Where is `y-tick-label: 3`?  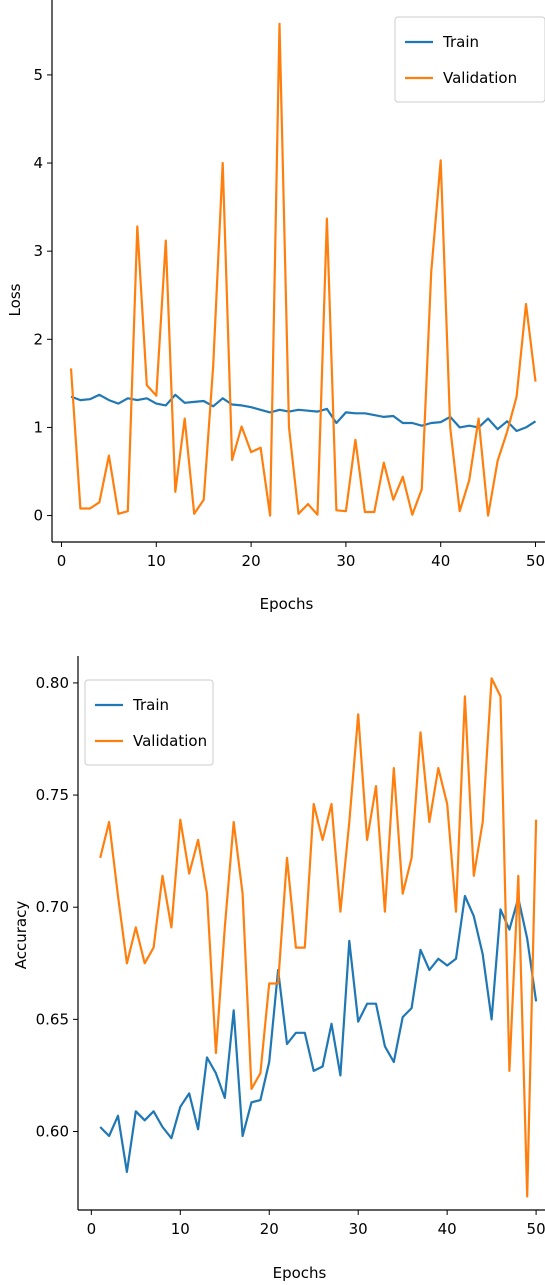
y-tick-label: 3 is located at coordinates (38, 251).